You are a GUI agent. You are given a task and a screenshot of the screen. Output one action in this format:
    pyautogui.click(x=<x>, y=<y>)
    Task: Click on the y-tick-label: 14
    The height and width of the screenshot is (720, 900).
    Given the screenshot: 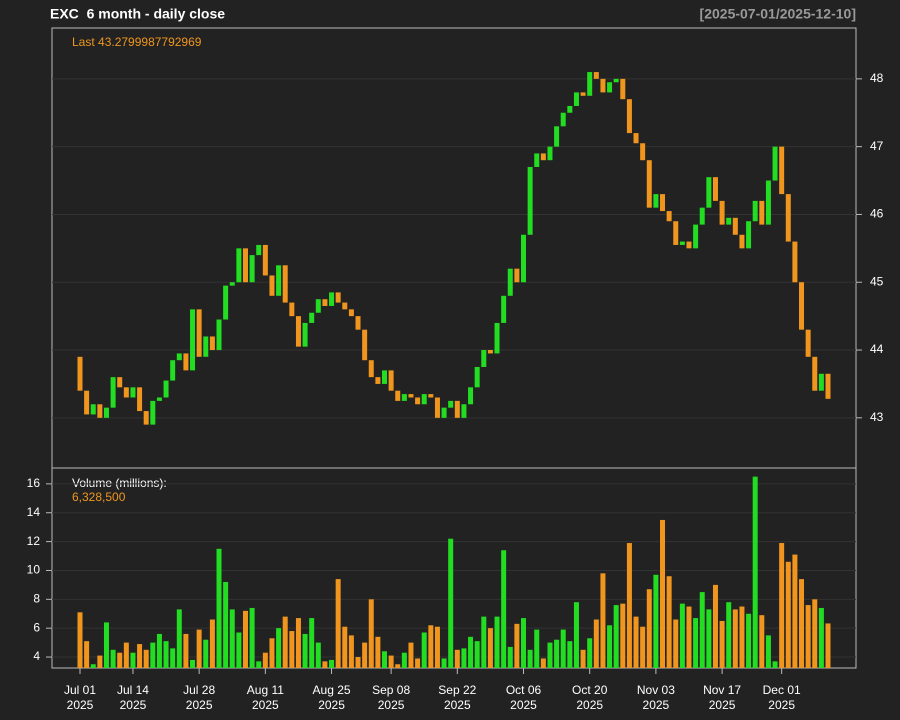 What is the action you would take?
    pyautogui.click(x=34, y=512)
    